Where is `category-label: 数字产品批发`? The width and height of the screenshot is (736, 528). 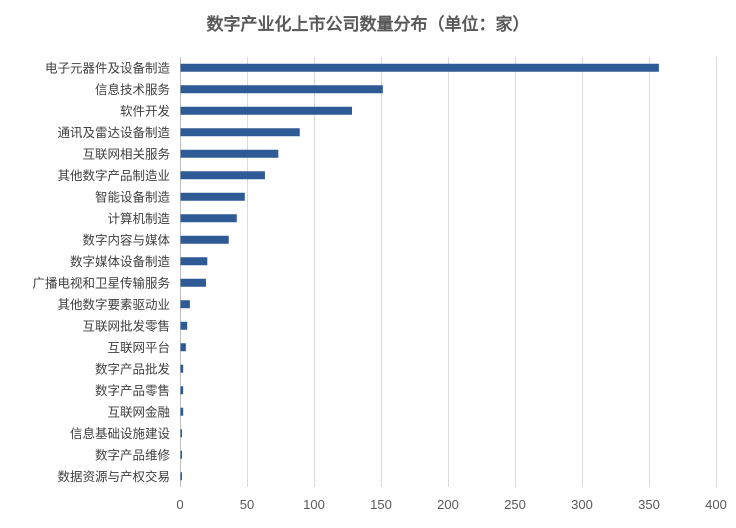 category-label: 数字产品批发 is located at coordinates (133, 368).